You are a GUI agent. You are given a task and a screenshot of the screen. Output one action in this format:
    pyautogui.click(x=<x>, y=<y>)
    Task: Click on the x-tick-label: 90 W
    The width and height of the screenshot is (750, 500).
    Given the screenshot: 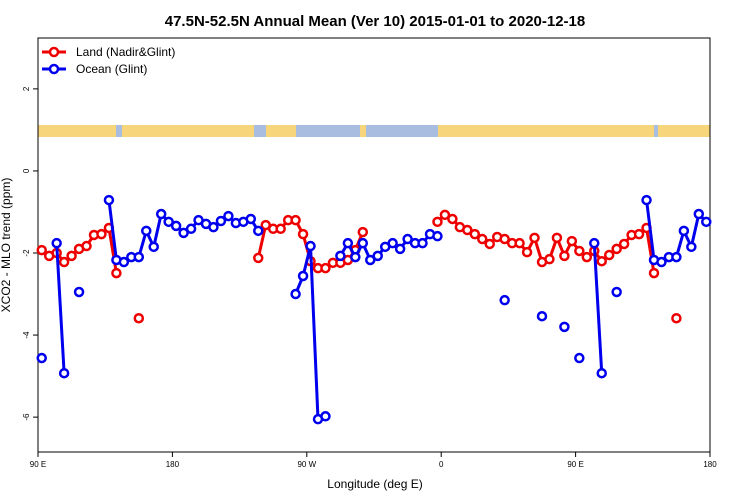 What is the action you would take?
    pyautogui.click(x=306, y=464)
    